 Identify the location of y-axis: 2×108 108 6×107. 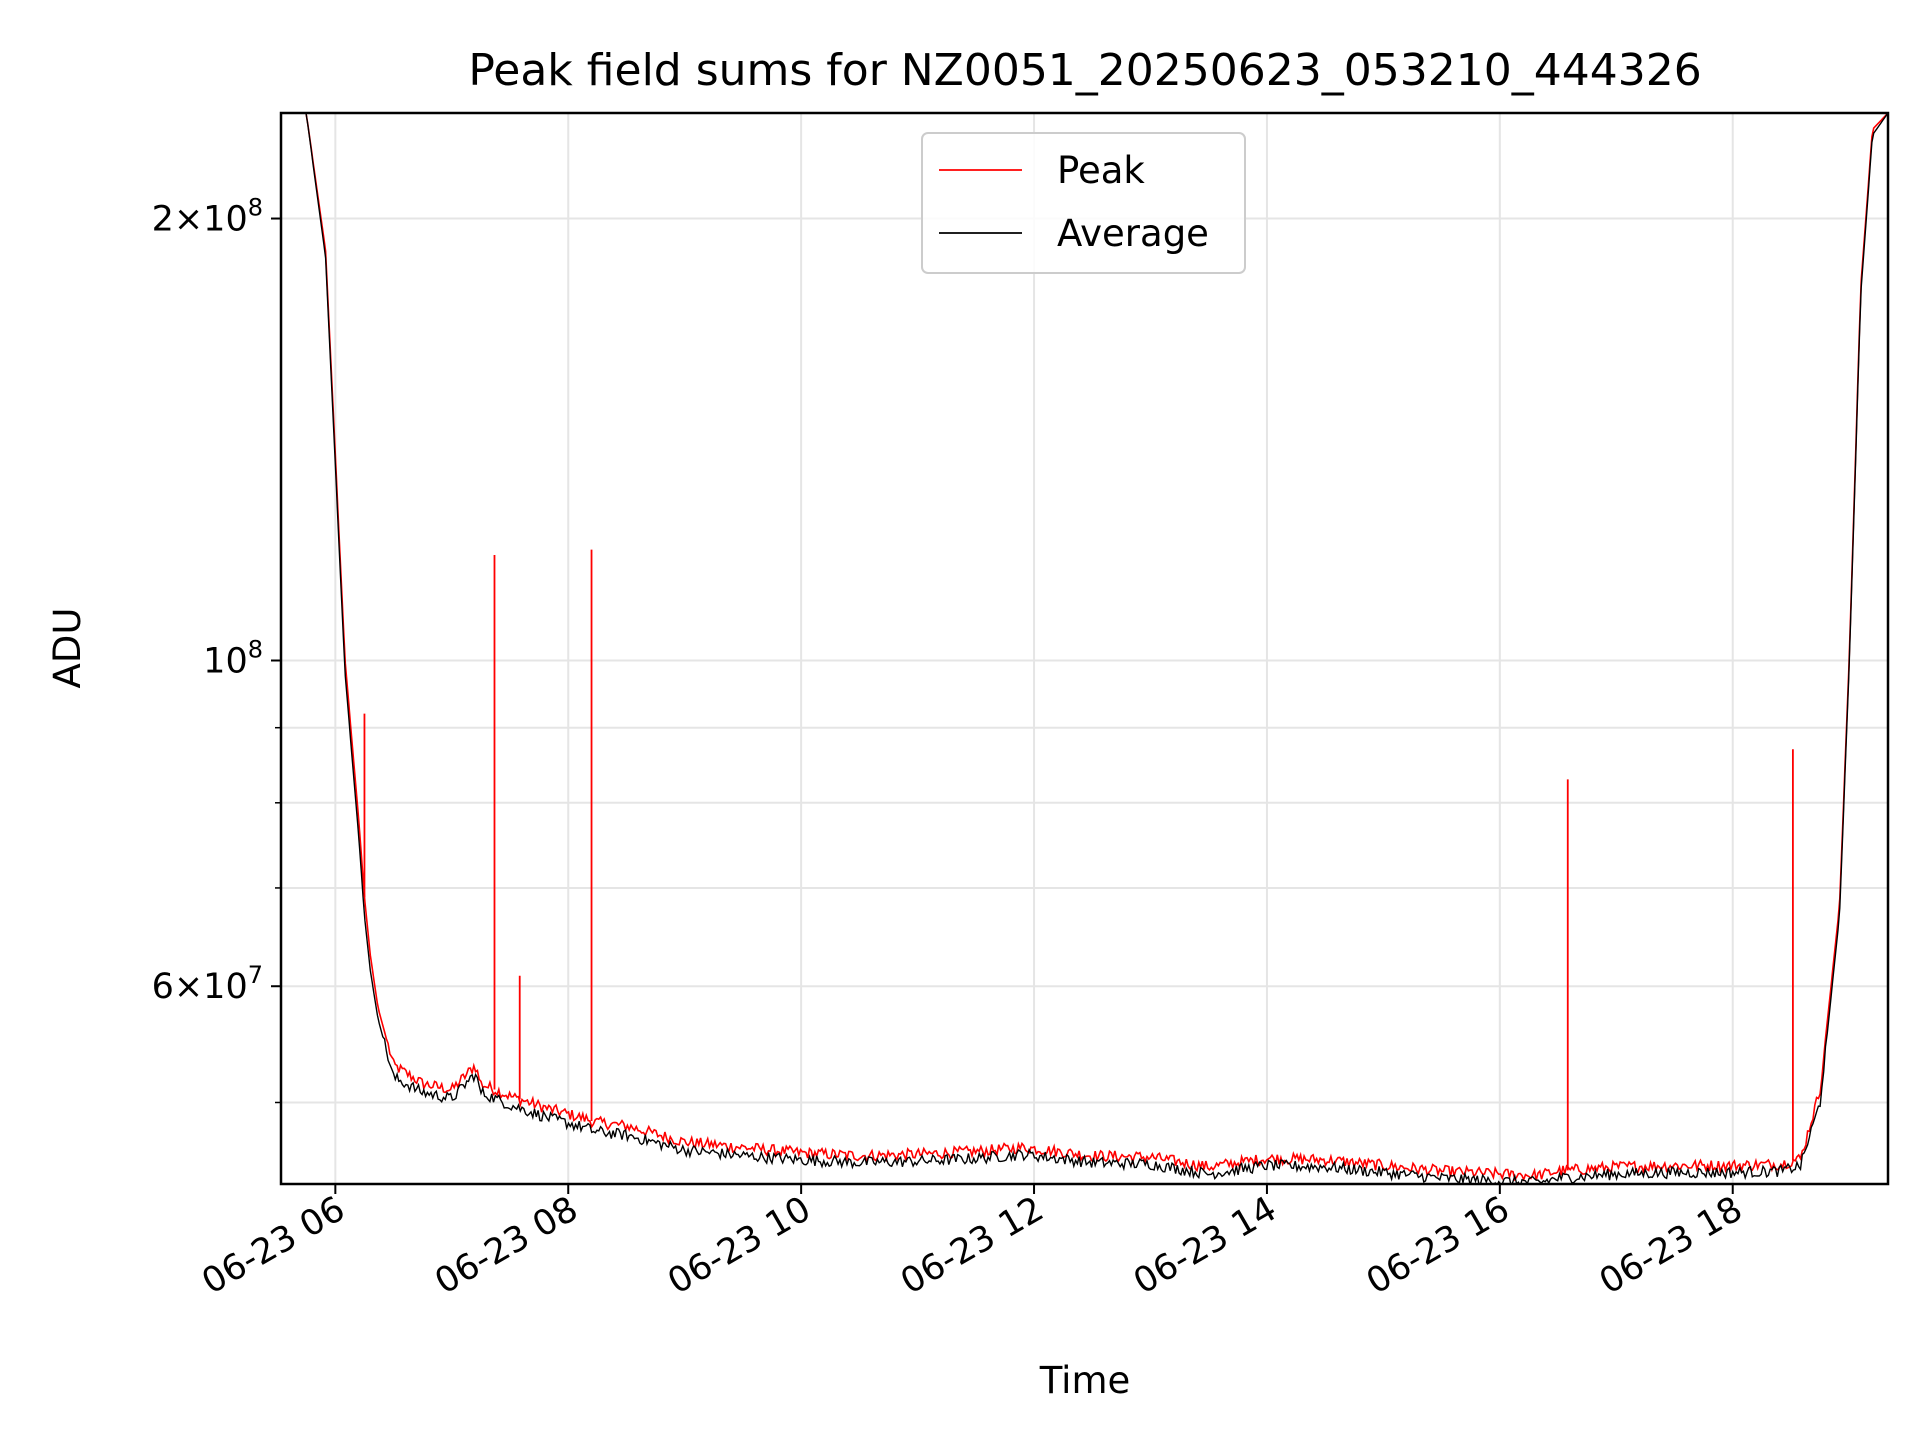
(216, 649).